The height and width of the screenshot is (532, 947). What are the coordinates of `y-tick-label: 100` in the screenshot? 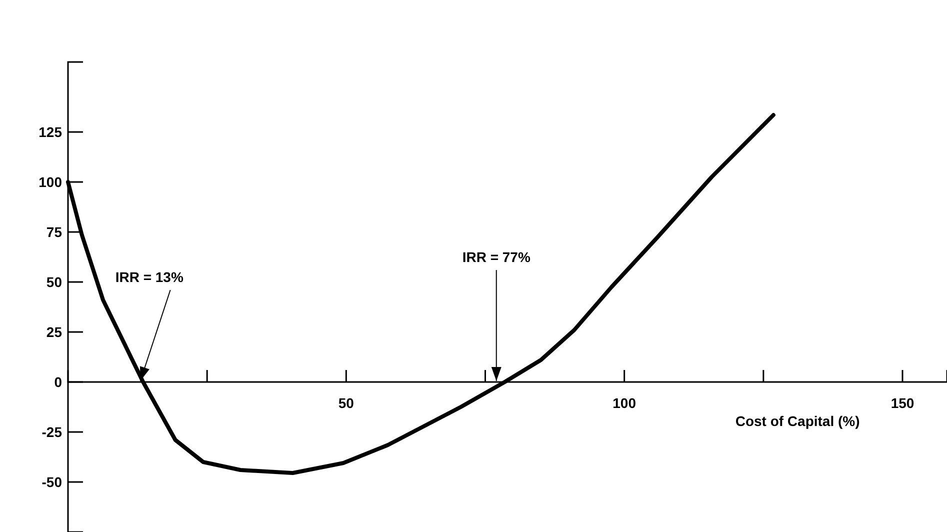 It's located at (50, 182).